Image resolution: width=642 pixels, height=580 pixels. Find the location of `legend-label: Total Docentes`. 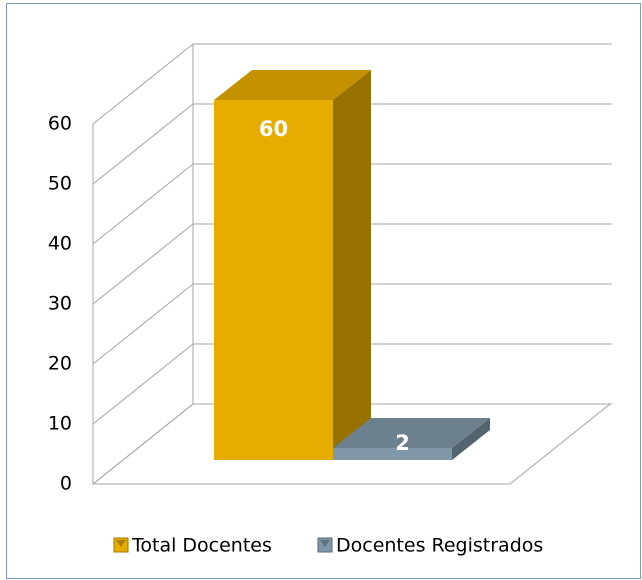

legend-label: Total Docentes is located at coordinates (201, 546).